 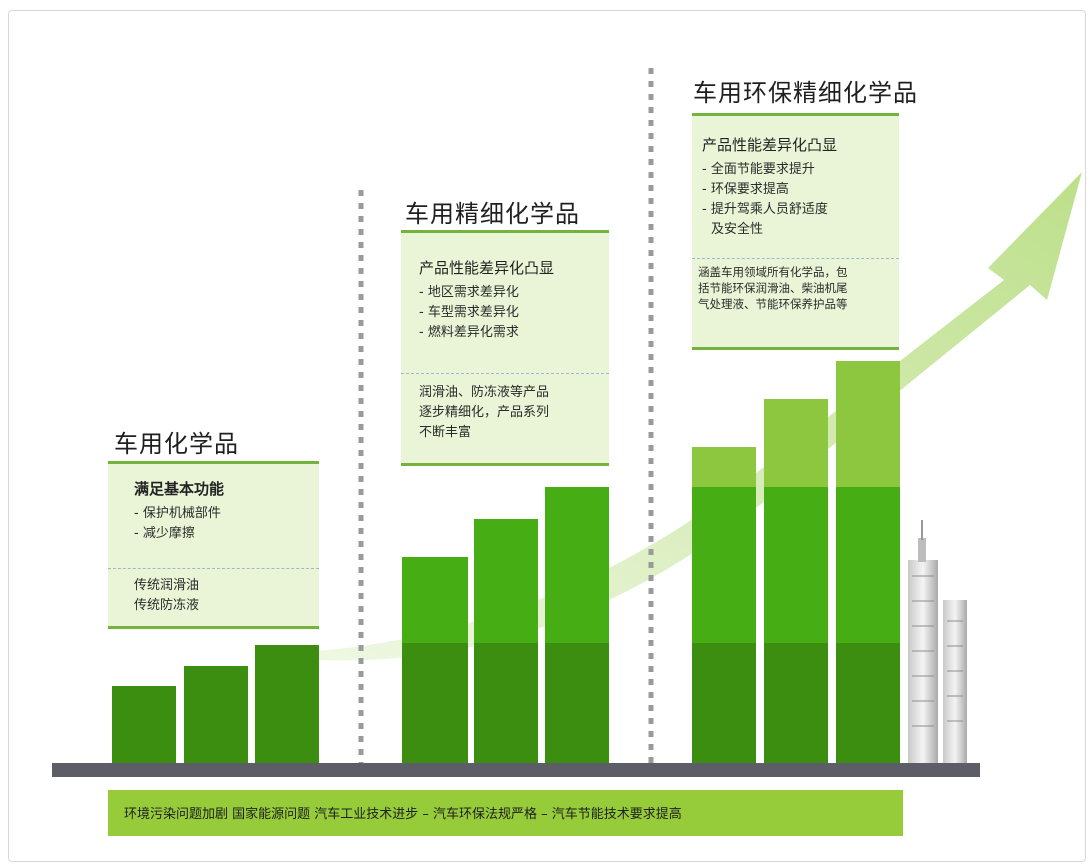 What do you see at coordinates (758, 169) in the screenshot?
I see `stage-3-bullet: - 全面节能要求提升` at bounding box center [758, 169].